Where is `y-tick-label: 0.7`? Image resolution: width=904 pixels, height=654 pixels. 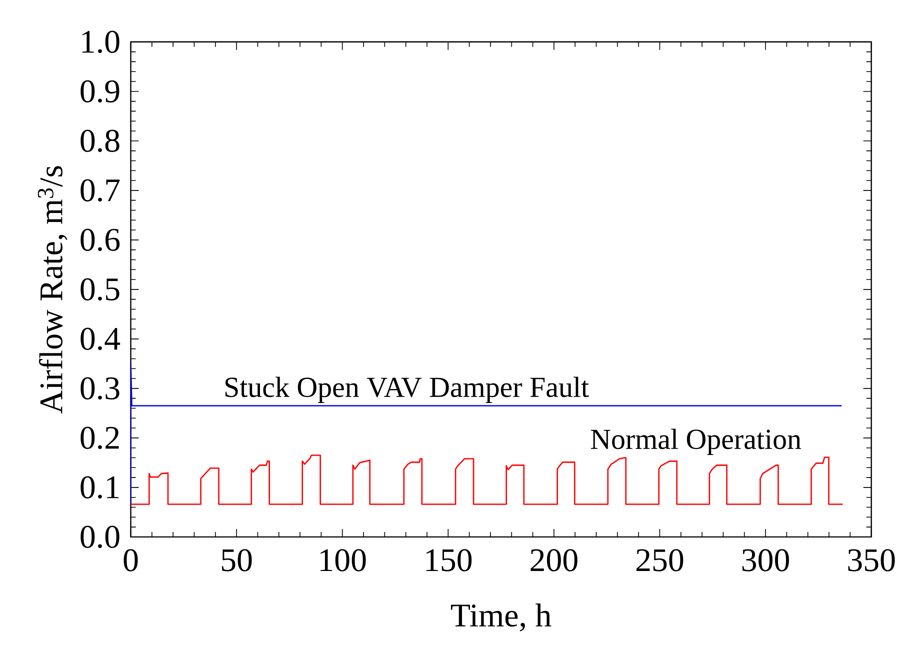 y-tick-label: 0.7 is located at coordinates (100, 190).